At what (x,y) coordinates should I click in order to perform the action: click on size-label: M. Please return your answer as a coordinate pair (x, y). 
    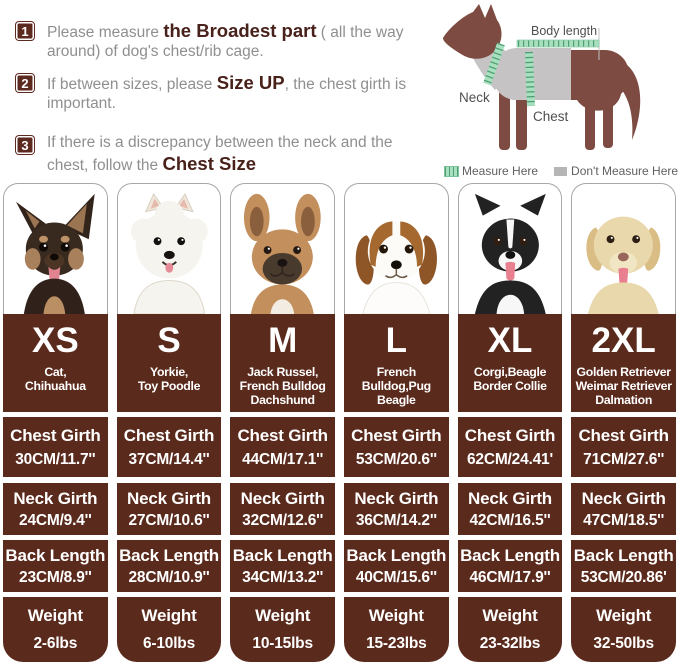
    Looking at the image, I should click on (283, 340).